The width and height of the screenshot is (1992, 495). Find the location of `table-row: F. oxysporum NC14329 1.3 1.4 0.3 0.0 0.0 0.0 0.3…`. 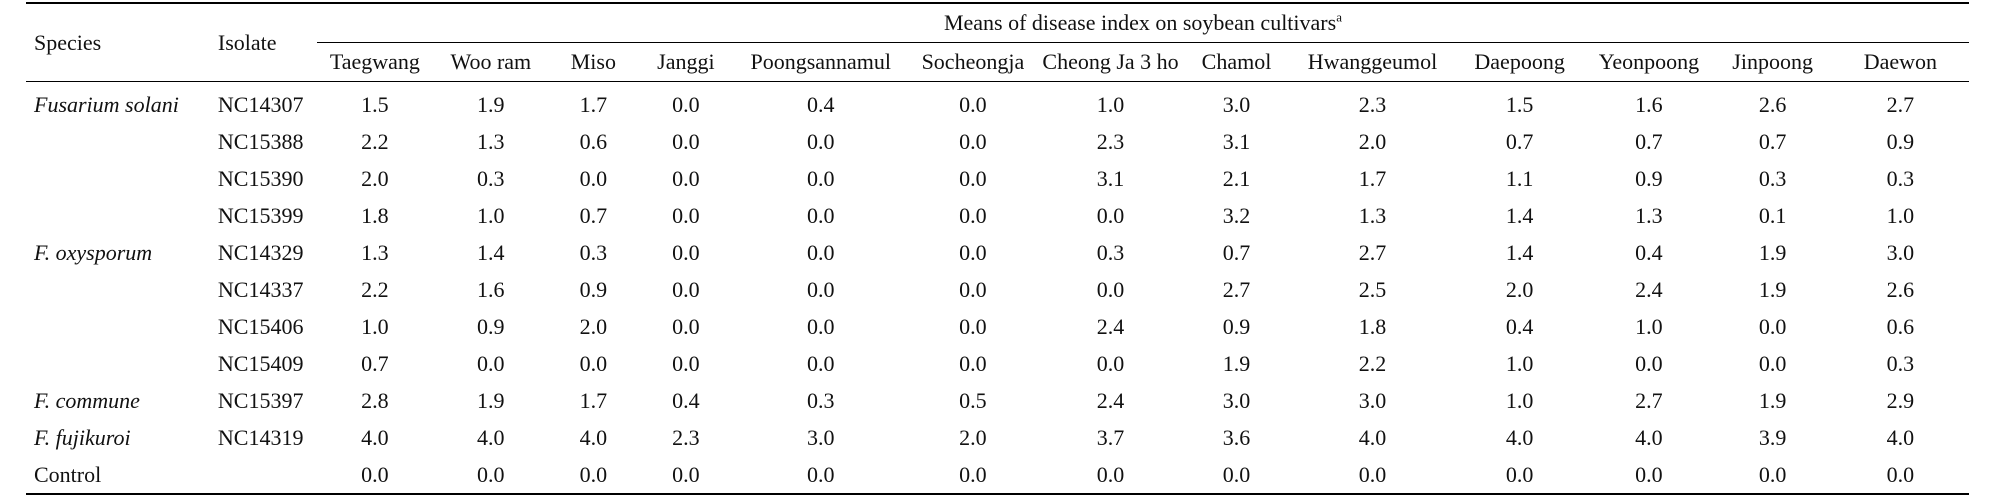

table-row: F. oxysporum NC14329 1.3 1.4 0.3 0.0 0.0 0.0 0.3… is located at coordinates (997, 252).